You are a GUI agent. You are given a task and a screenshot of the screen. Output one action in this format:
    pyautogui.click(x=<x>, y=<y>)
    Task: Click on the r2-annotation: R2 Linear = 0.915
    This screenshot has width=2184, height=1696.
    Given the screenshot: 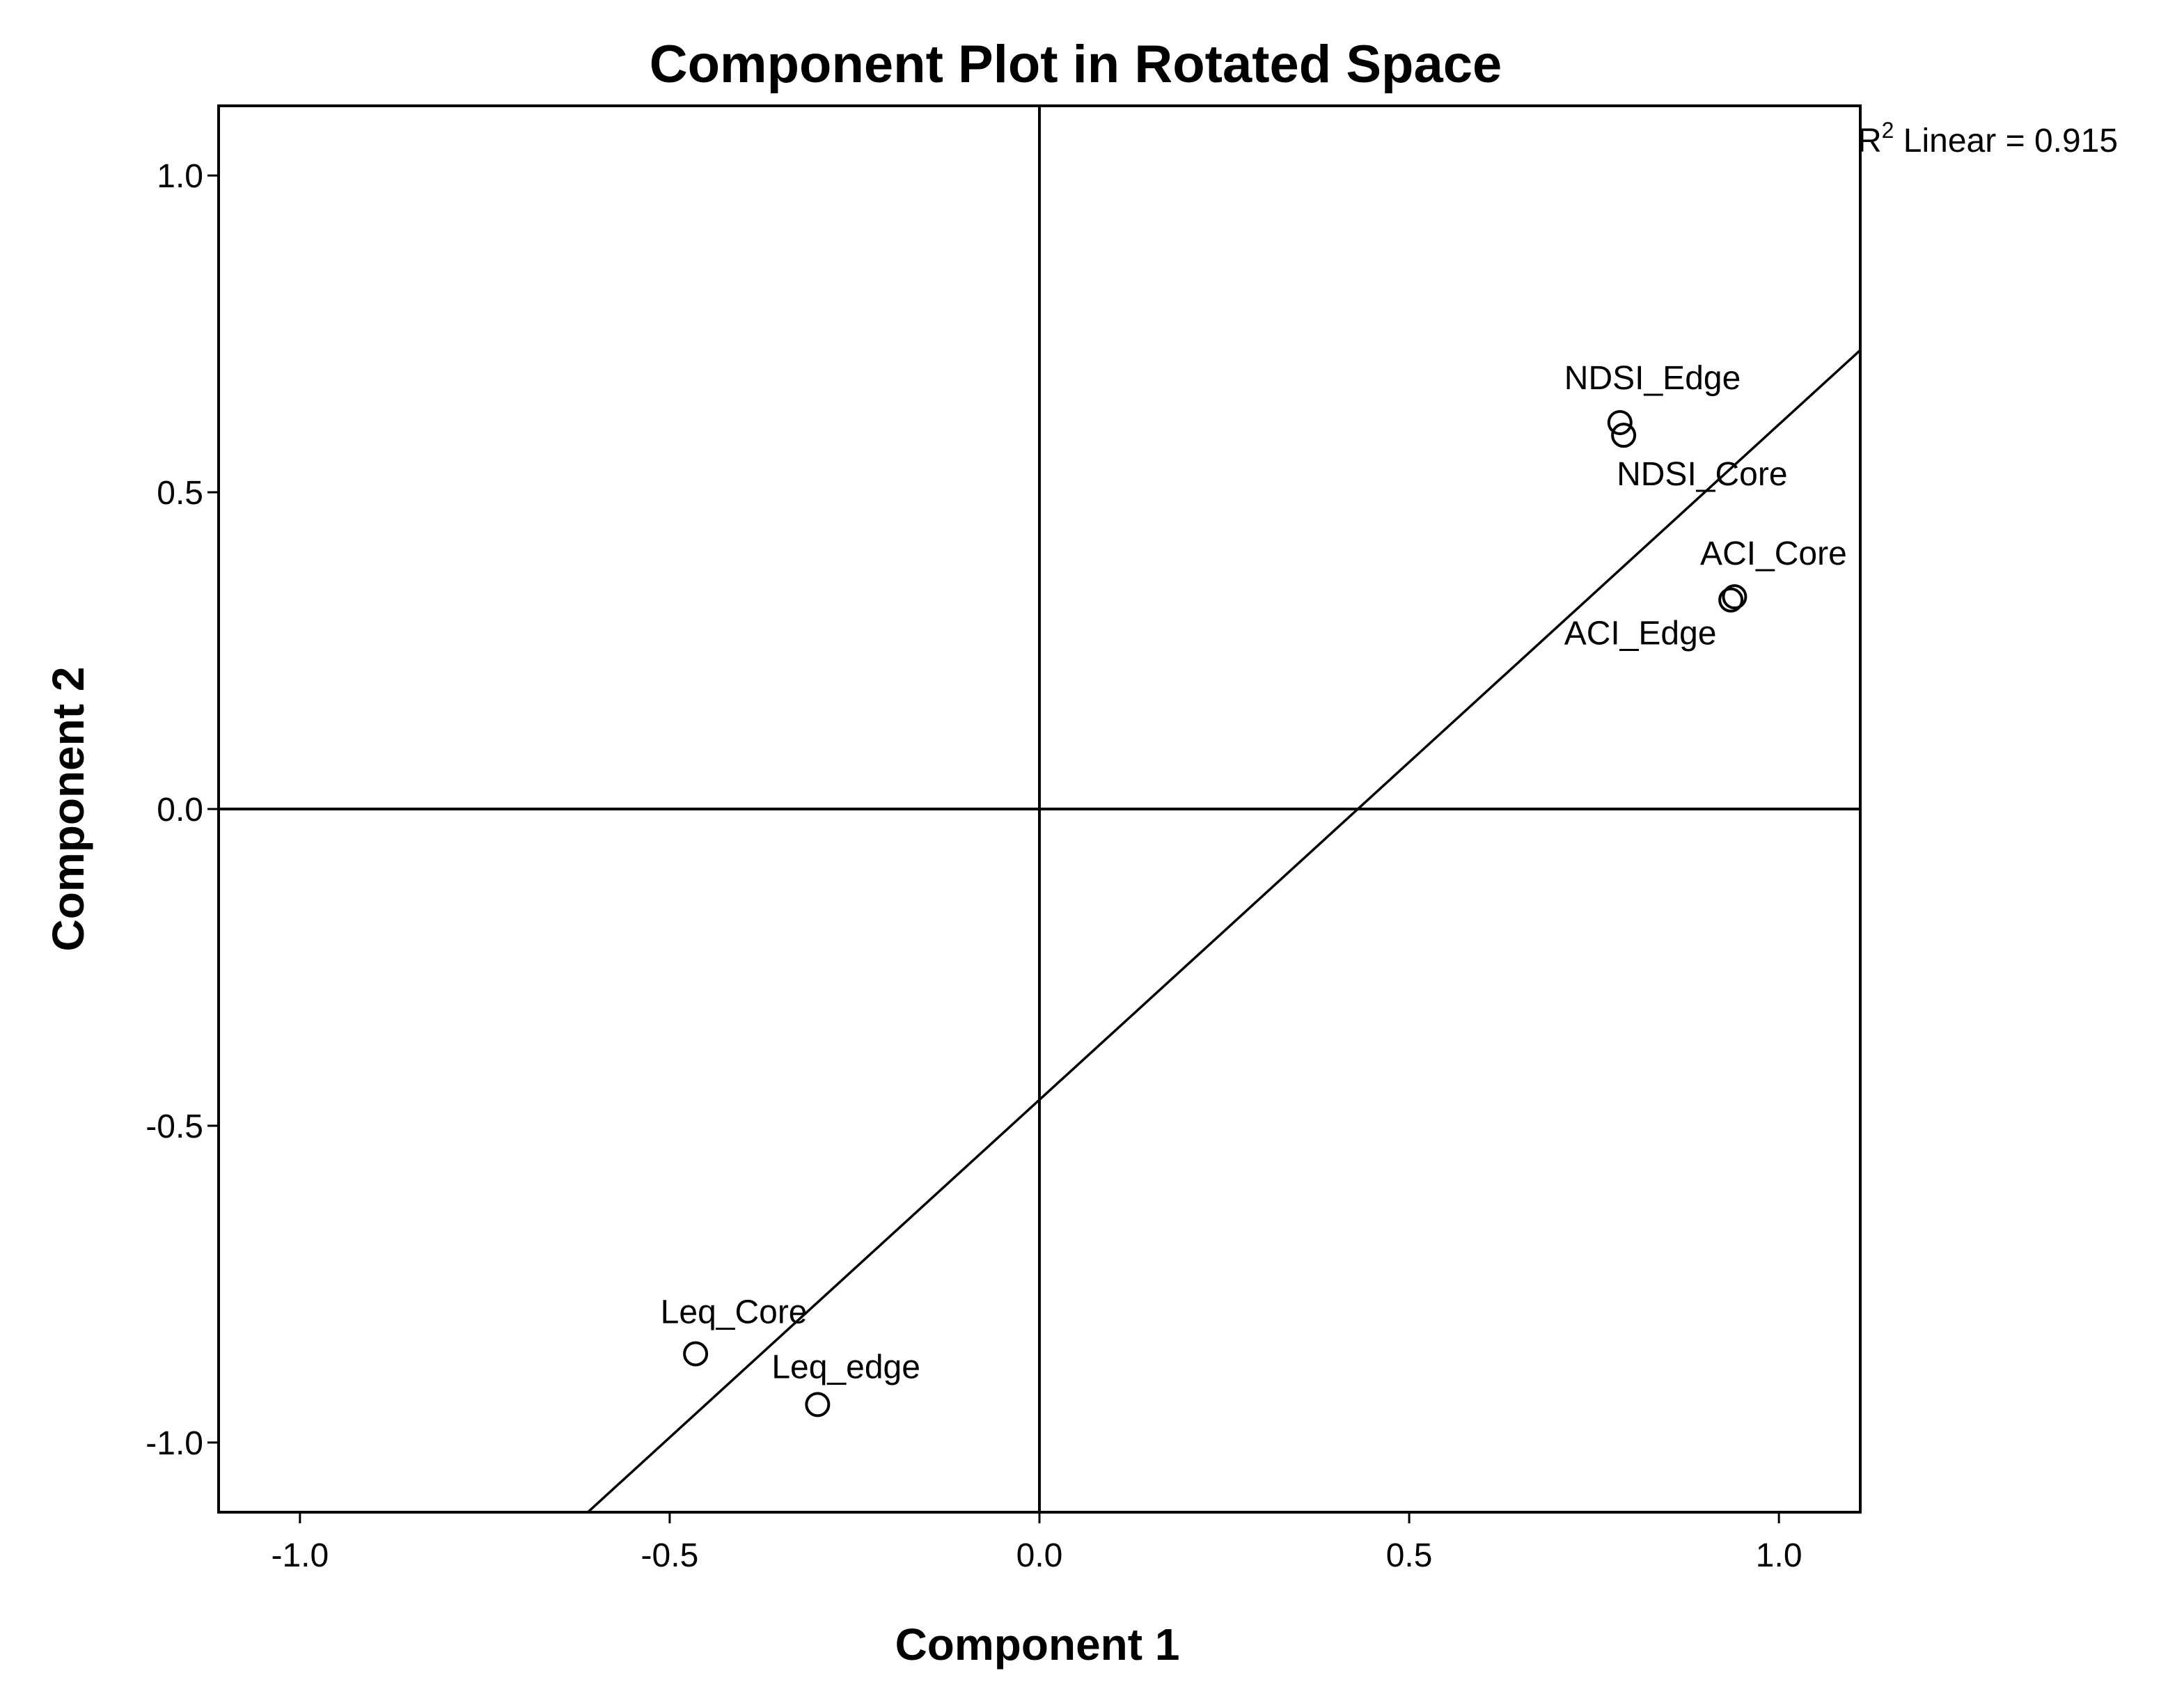 What is the action you would take?
    pyautogui.click(x=1987, y=139)
    